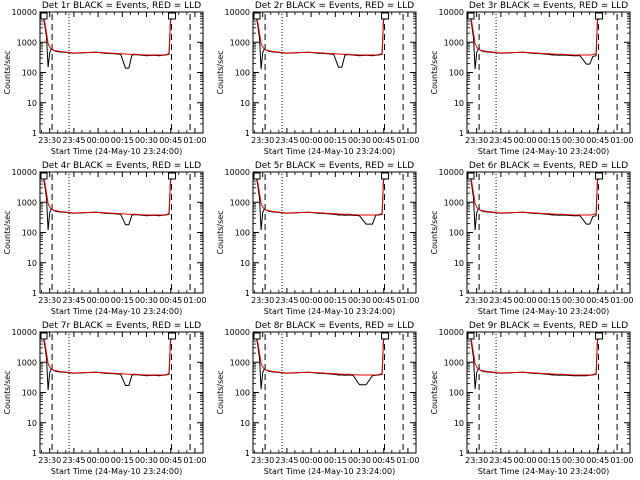 The width and height of the screenshot is (640, 480). Describe the element at coordinates (334, 166) in the screenshot. I see `panel-title: Det 5r BLACK = Events, RED = LLD` at that location.